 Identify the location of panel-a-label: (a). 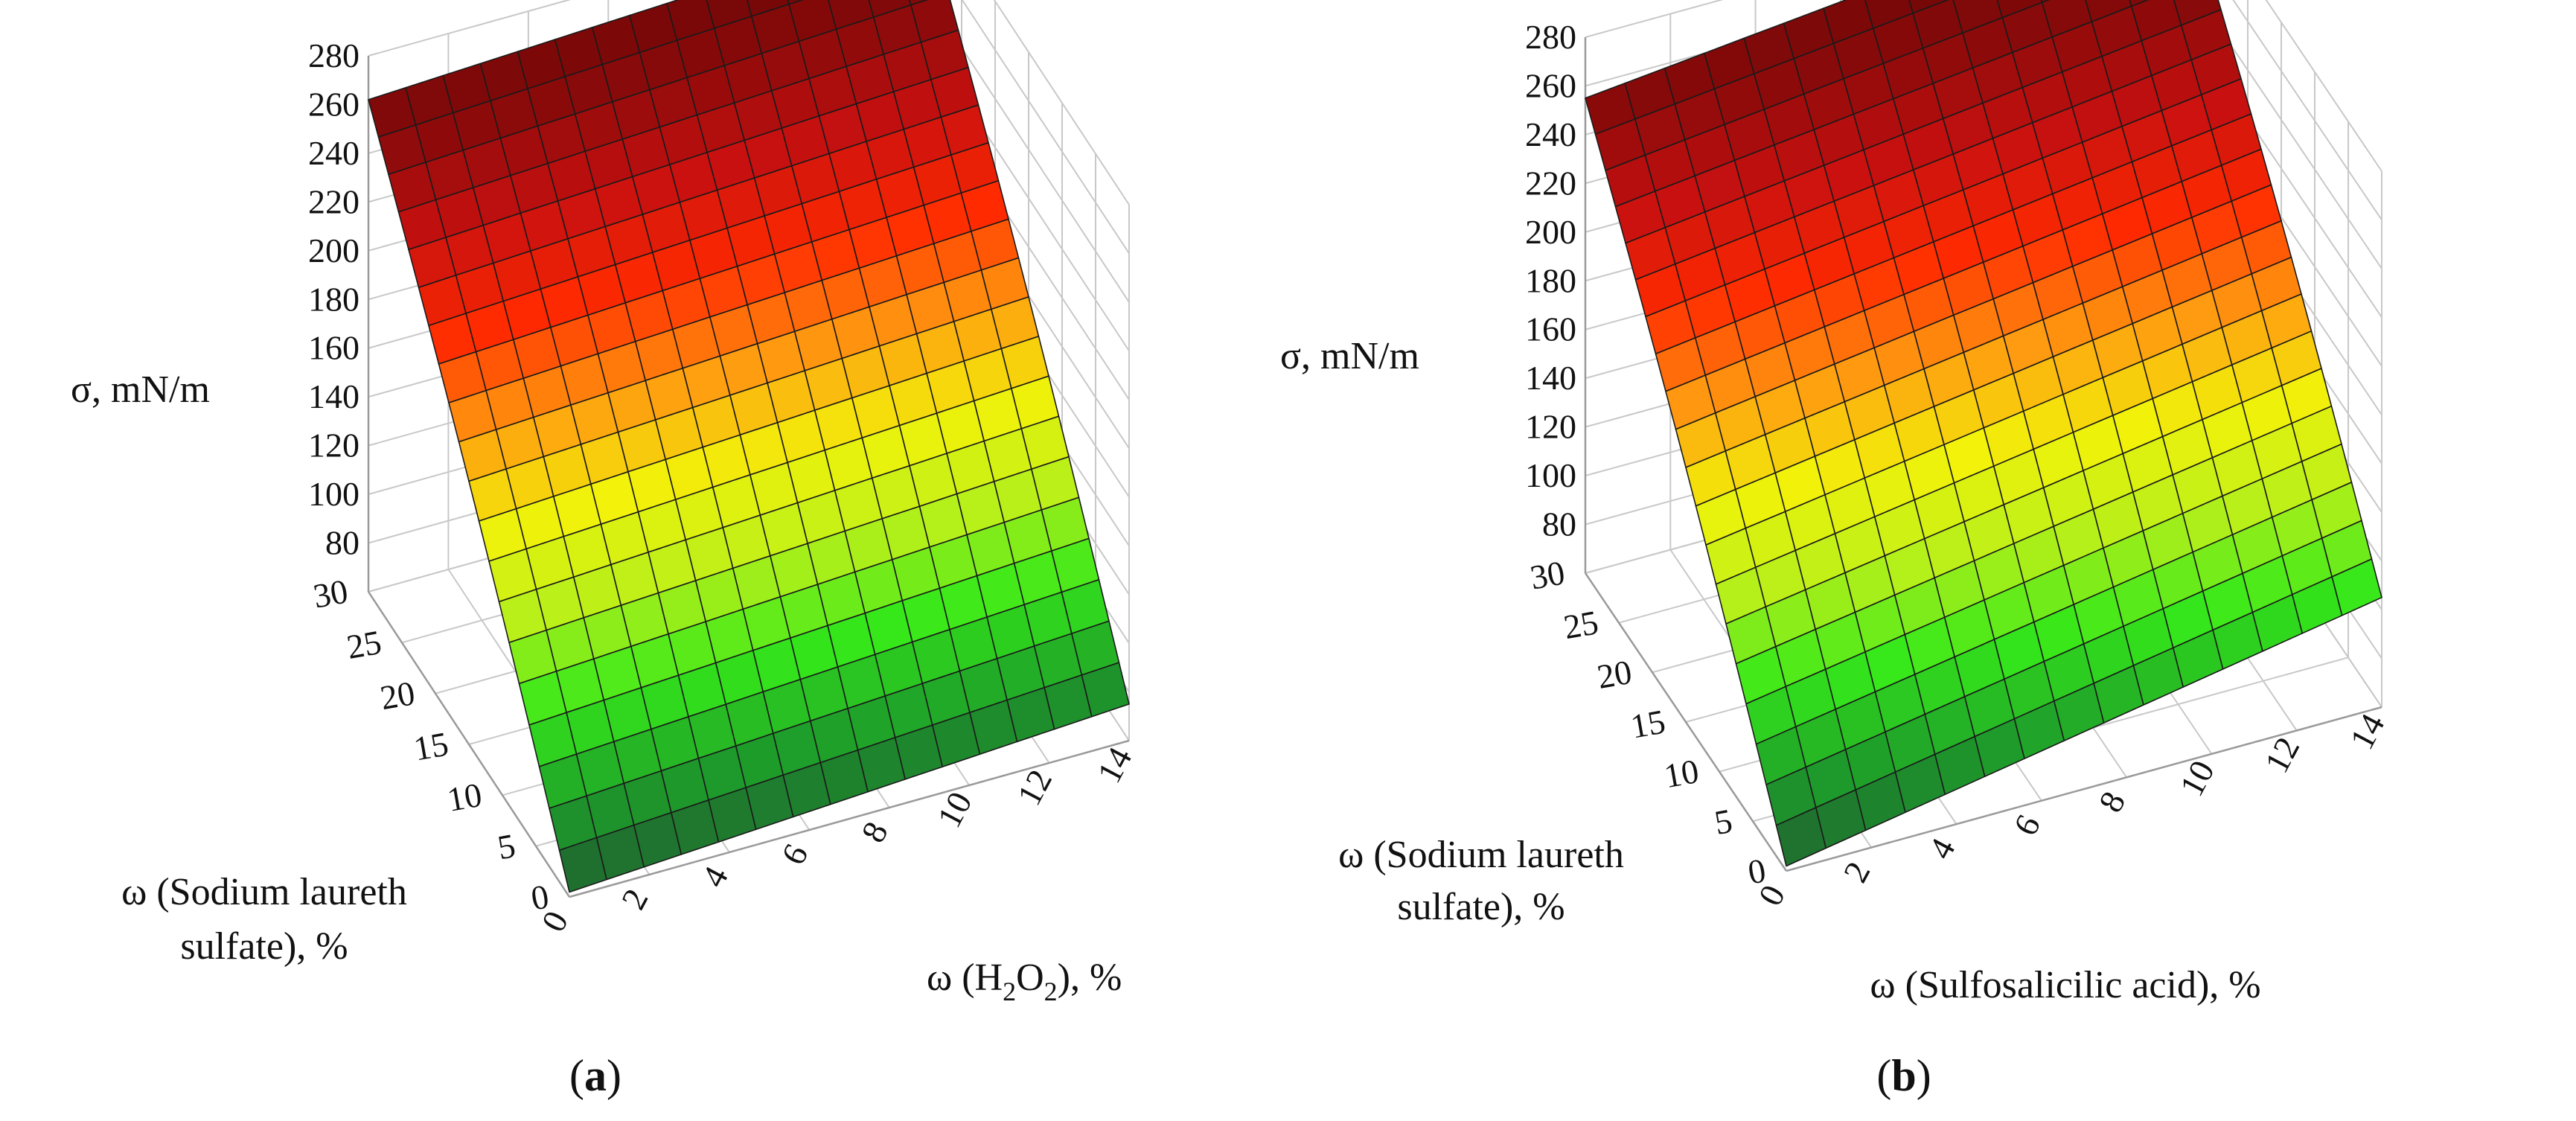
(595, 1076).